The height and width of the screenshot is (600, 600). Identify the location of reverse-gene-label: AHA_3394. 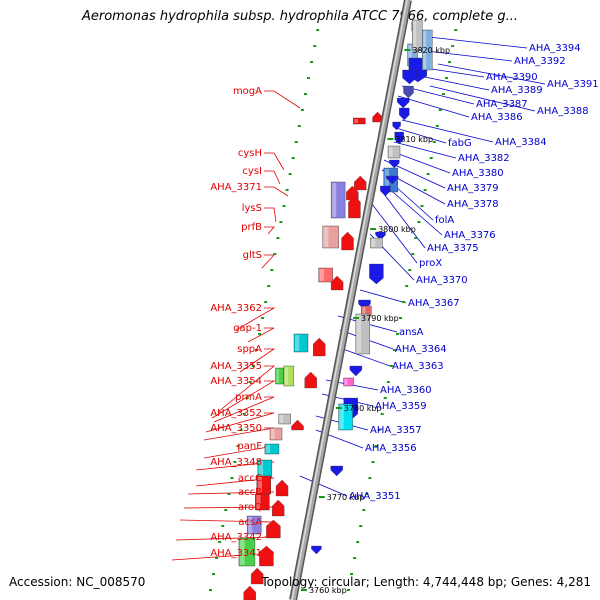
(555, 48).